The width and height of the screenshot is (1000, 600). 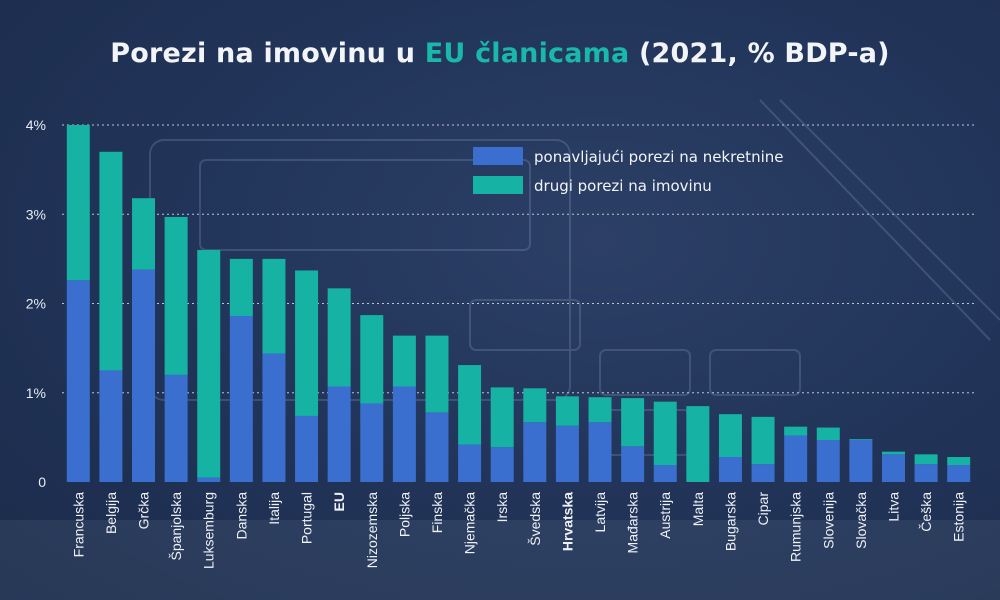 I want to click on x-tick-label: Francuska, so click(x=78, y=525).